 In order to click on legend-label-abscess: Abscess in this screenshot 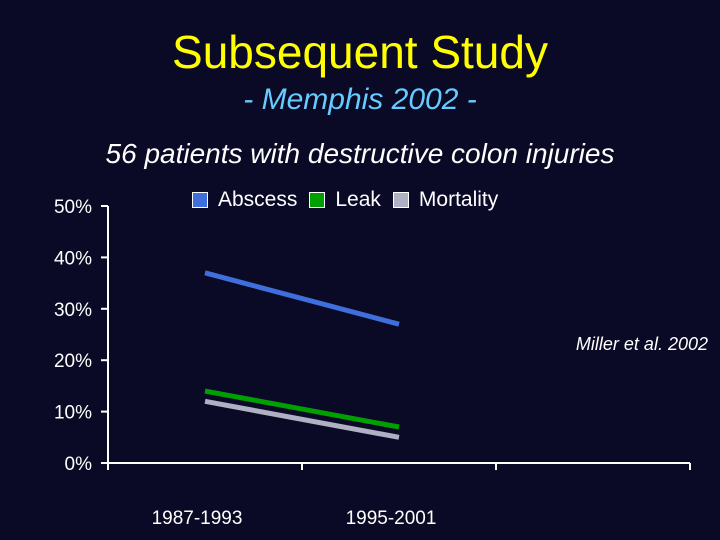, I will do `click(258, 199)`.